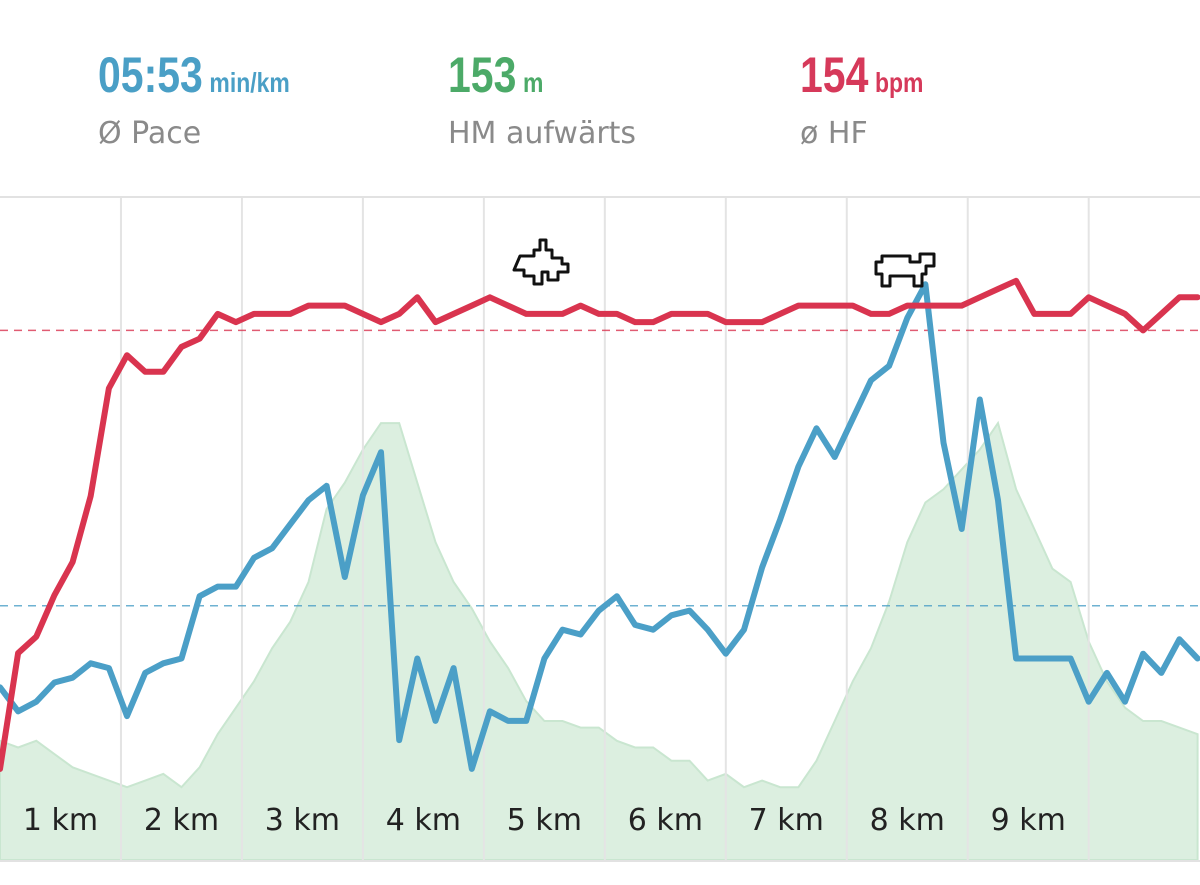 The image size is (1200, 885). Describe the element at coordinates (1028, 820) in the screenshot. I see `x-tick-label: 9 km` at that location.